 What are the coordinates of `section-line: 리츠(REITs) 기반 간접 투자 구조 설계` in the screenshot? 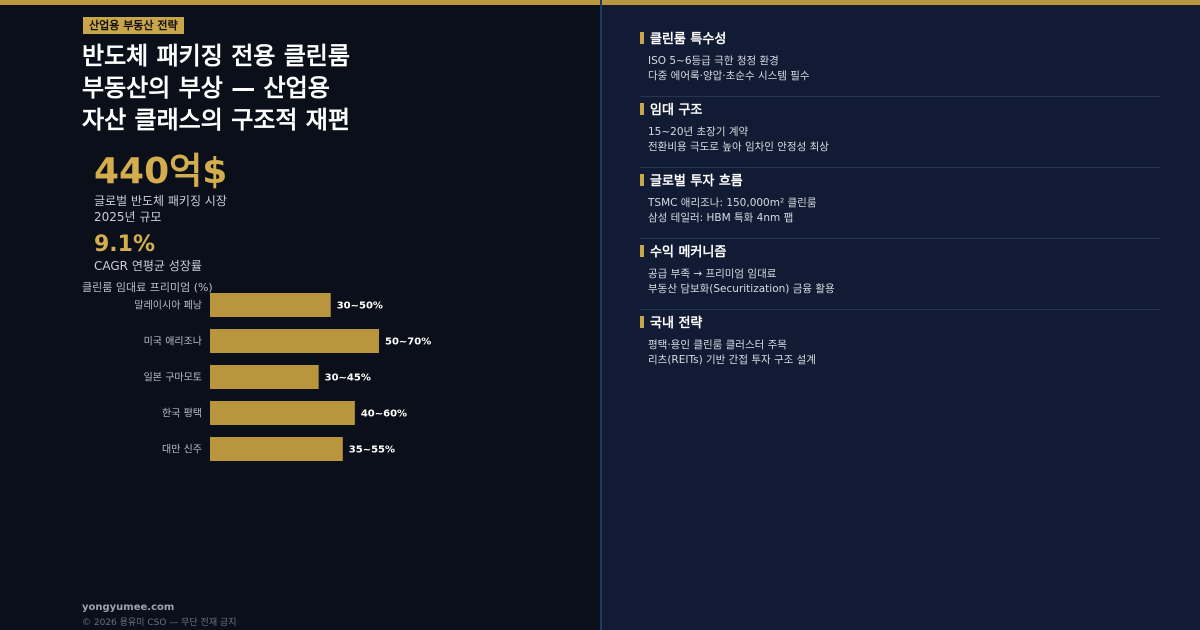 It's located at (732, 360).